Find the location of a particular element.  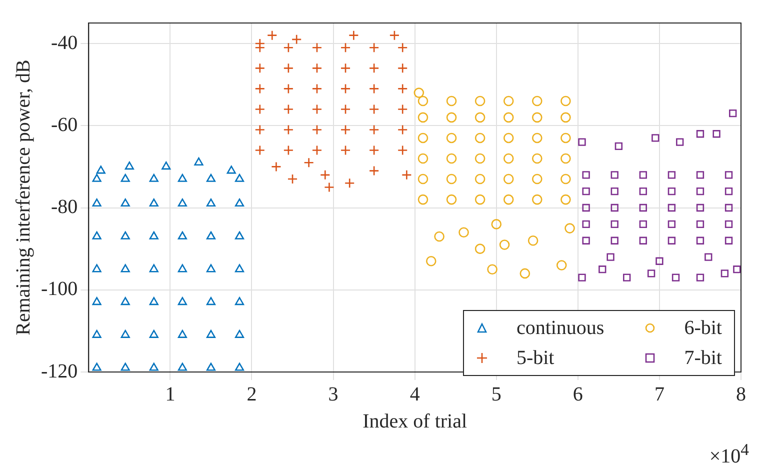

y-tick-label: -100 is located at coordinates (59, 289).